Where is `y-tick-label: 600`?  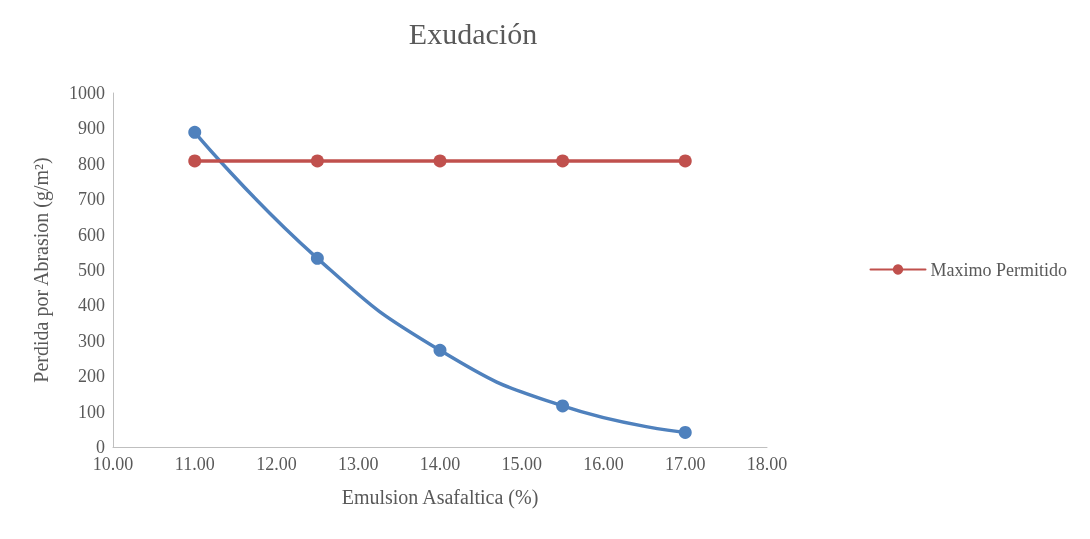 y-tick-label: 600 is located at coordinates (91, 234).